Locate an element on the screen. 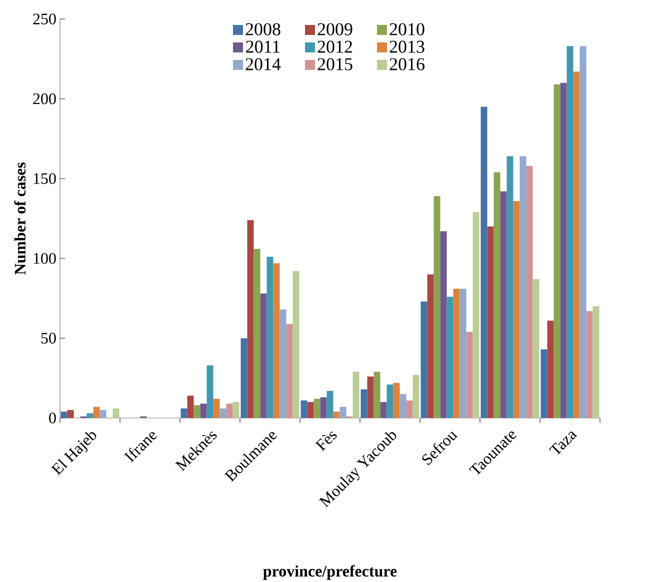 This screenshot has width=651, height=582. y-tick-label: 250 is located at coordinates (44, 19).